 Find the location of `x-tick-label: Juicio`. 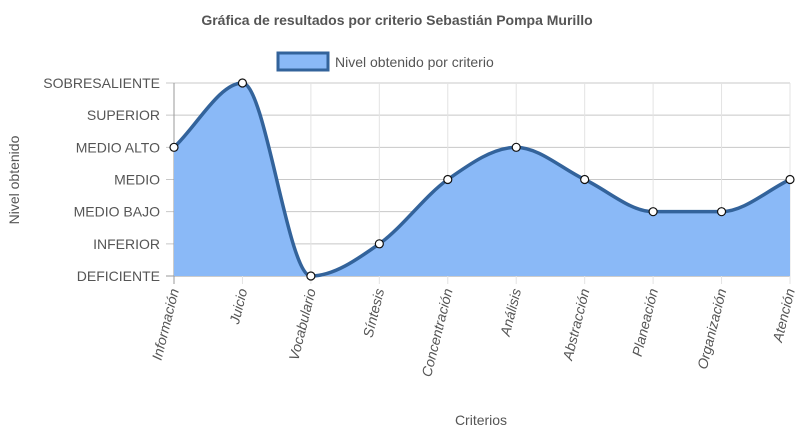

x-tick-label: Juicio is located at coordinates (238, 307).